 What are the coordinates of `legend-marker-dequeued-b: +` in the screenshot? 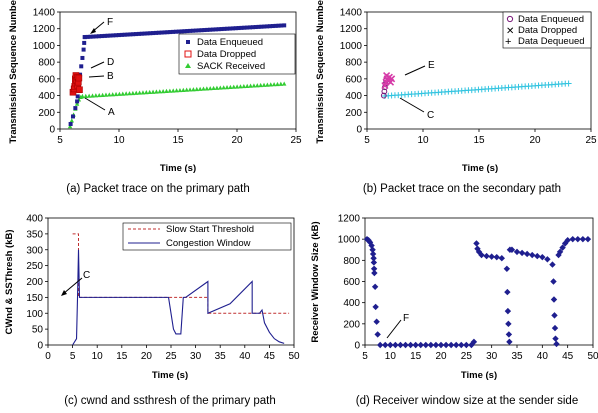 It's located at (508, 42).